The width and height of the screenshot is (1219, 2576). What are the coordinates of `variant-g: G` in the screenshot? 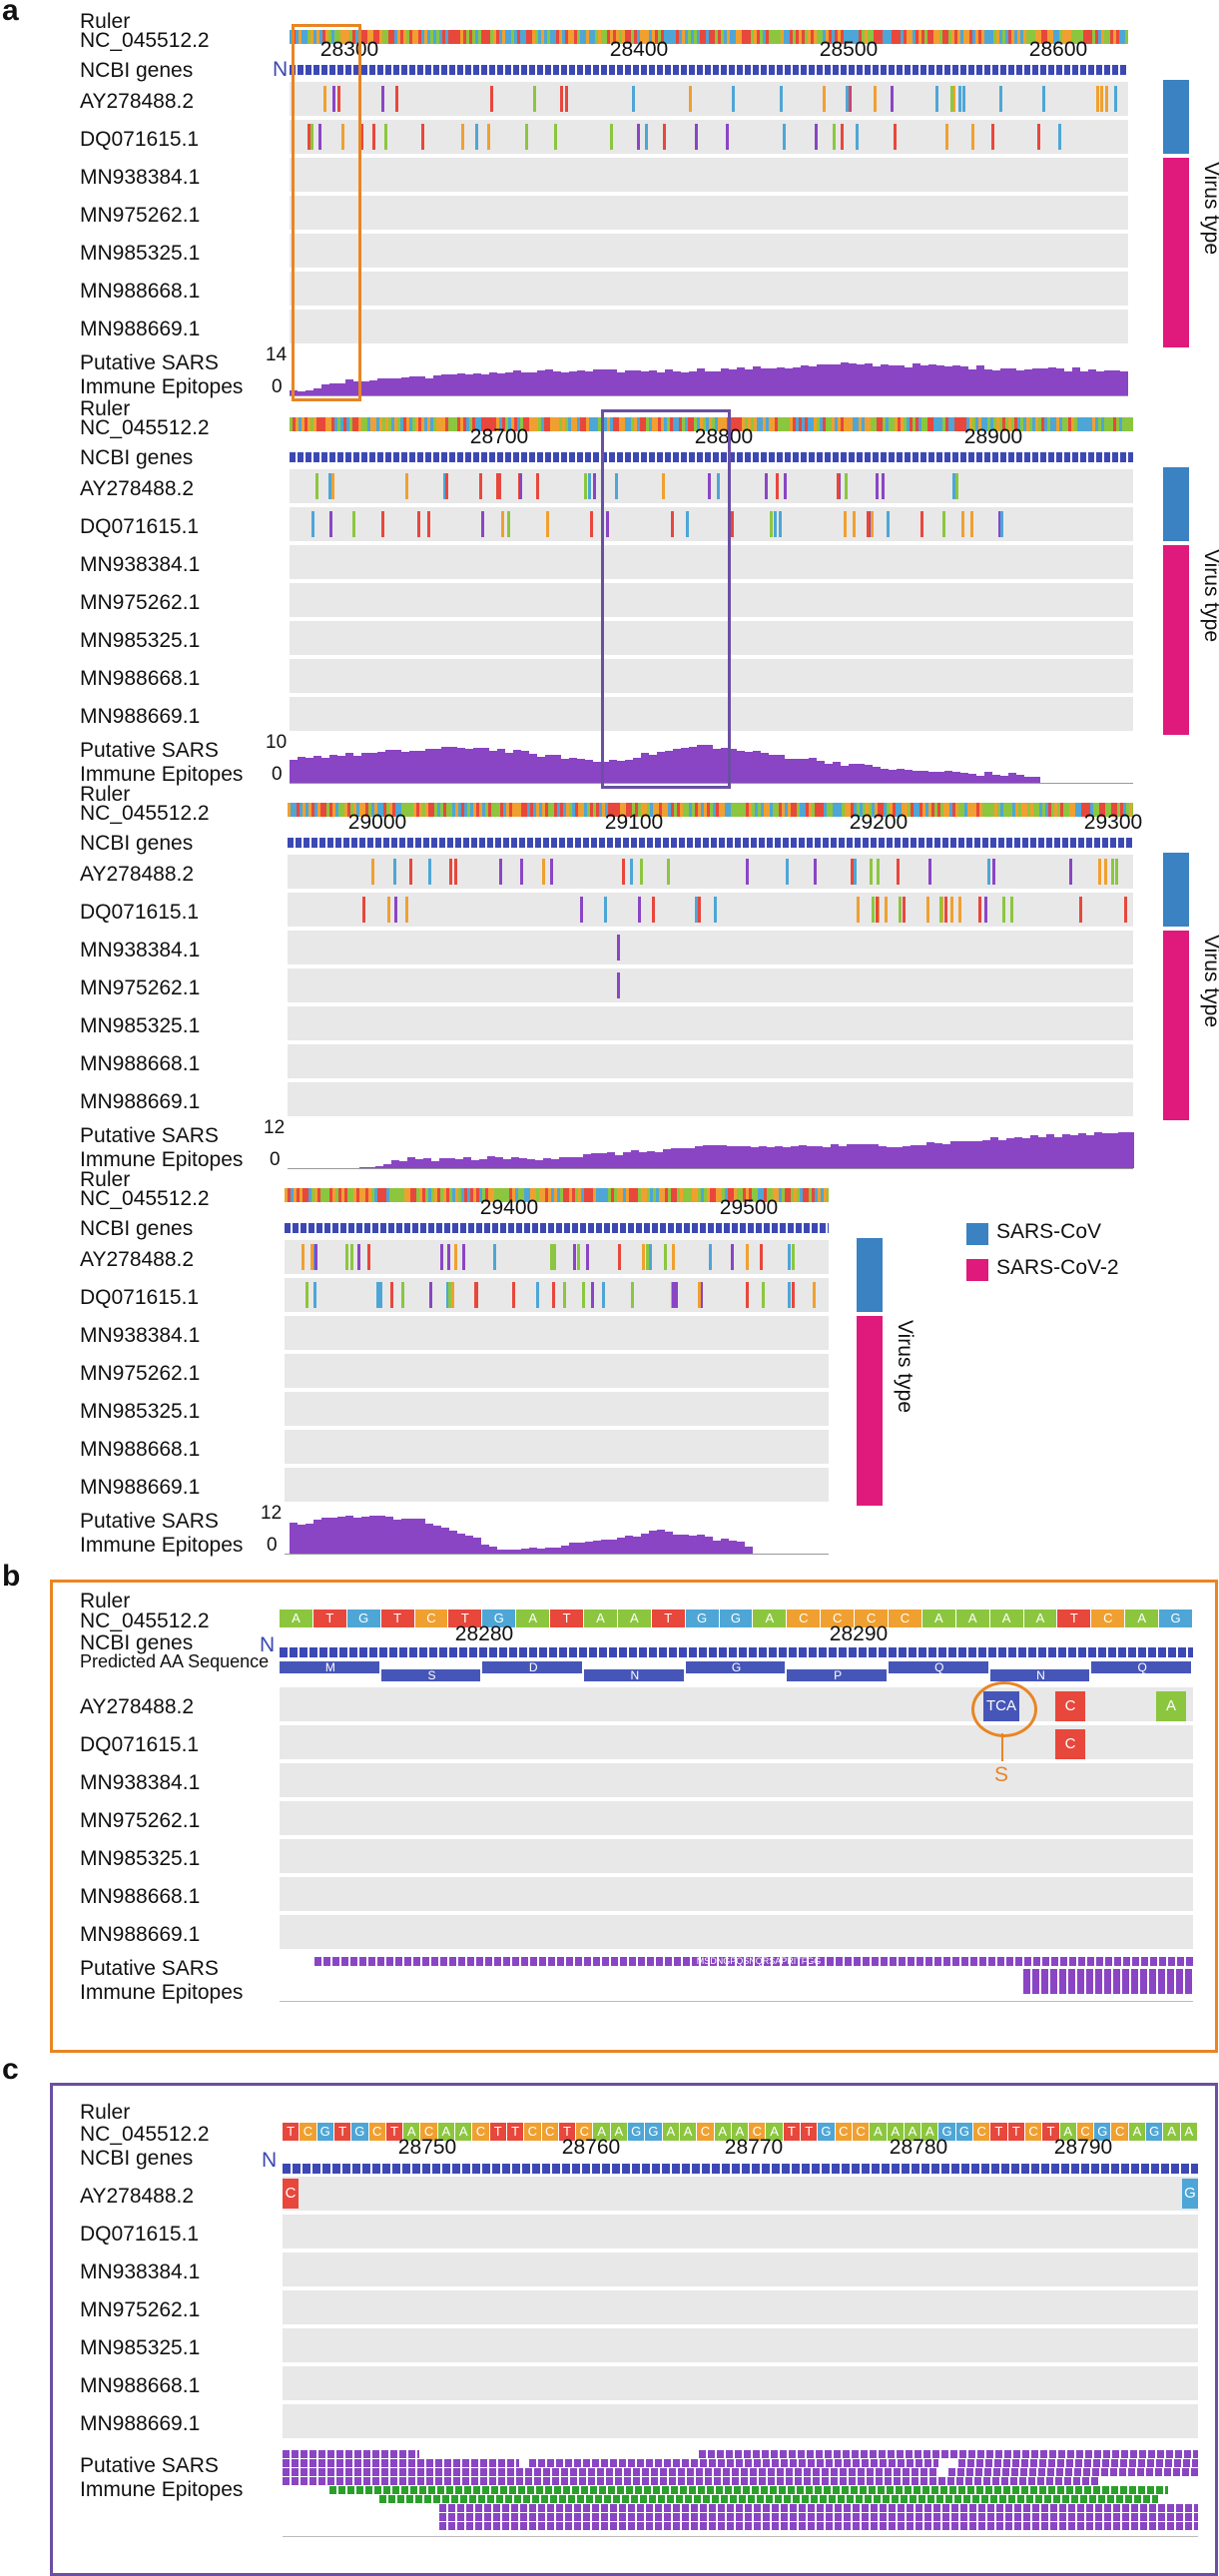 It's located at (1190, 2194).